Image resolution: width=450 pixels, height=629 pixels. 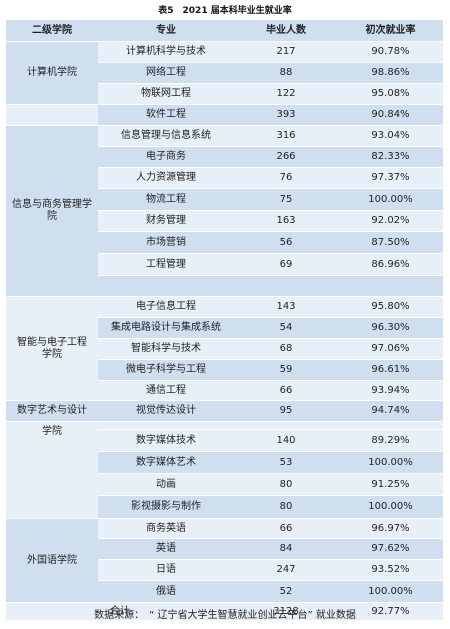 What do you see at coordinates (286, 349) in the screenshot?
I see `graduates-cell: 68` at bounding box center [286, 349].